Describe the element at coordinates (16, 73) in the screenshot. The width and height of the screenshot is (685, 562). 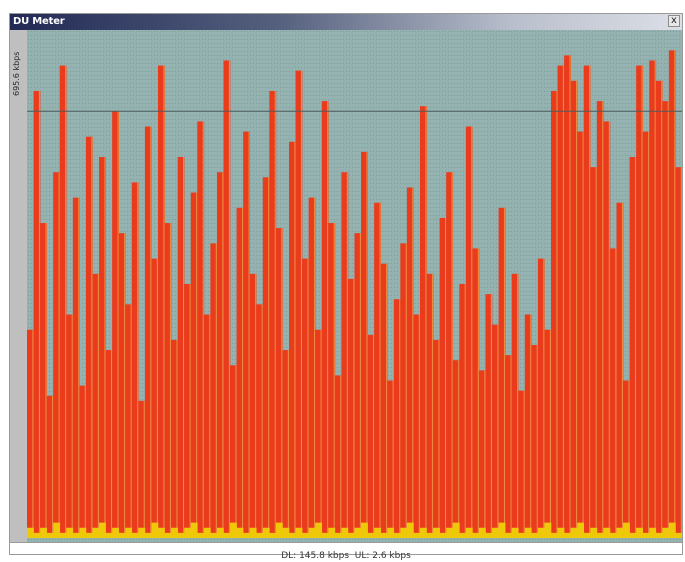
I see `scale-max-label: 695.6 kbps` at that location.